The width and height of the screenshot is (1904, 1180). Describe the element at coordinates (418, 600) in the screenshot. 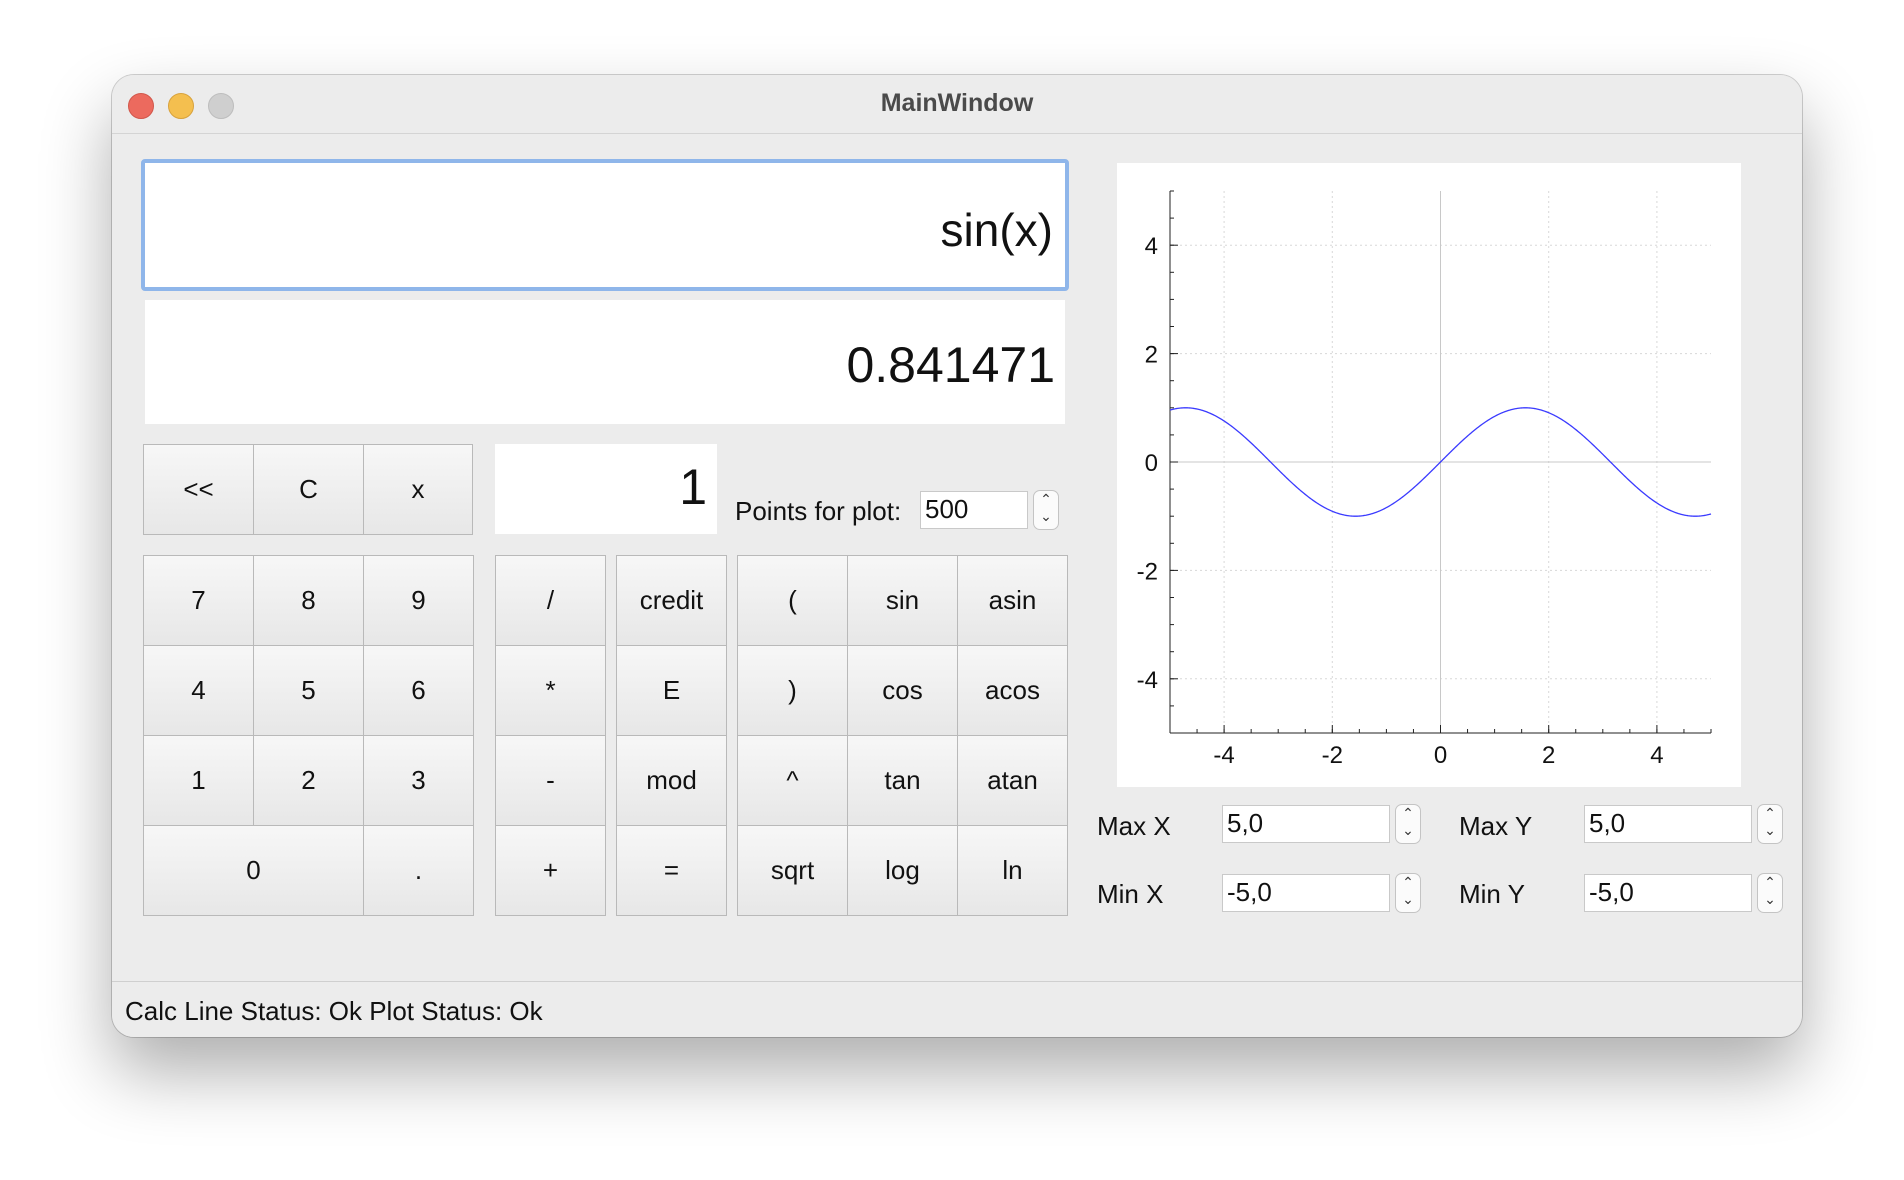

I see `digit-9-button: 9` at that location.